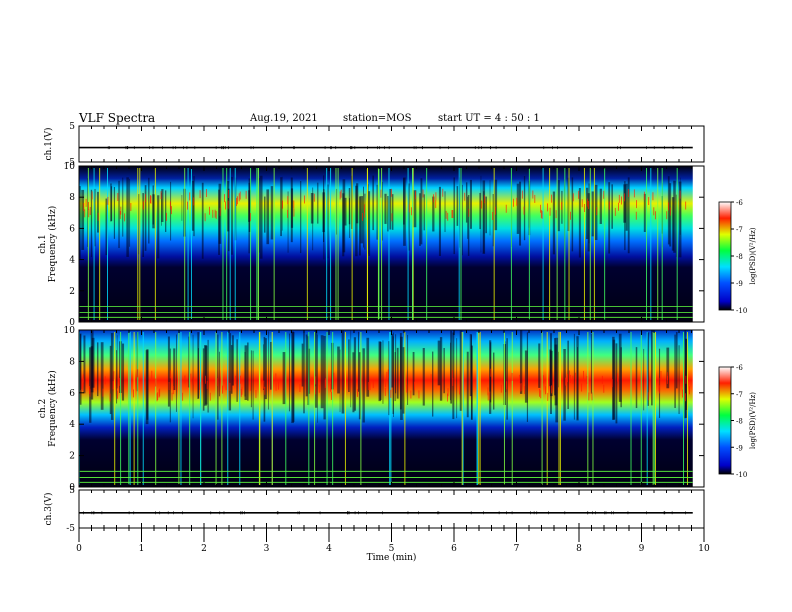  Describe the element at coordinates (739, 257) in the screenshot. I see `colorbar-tick-label: -8` at that location.